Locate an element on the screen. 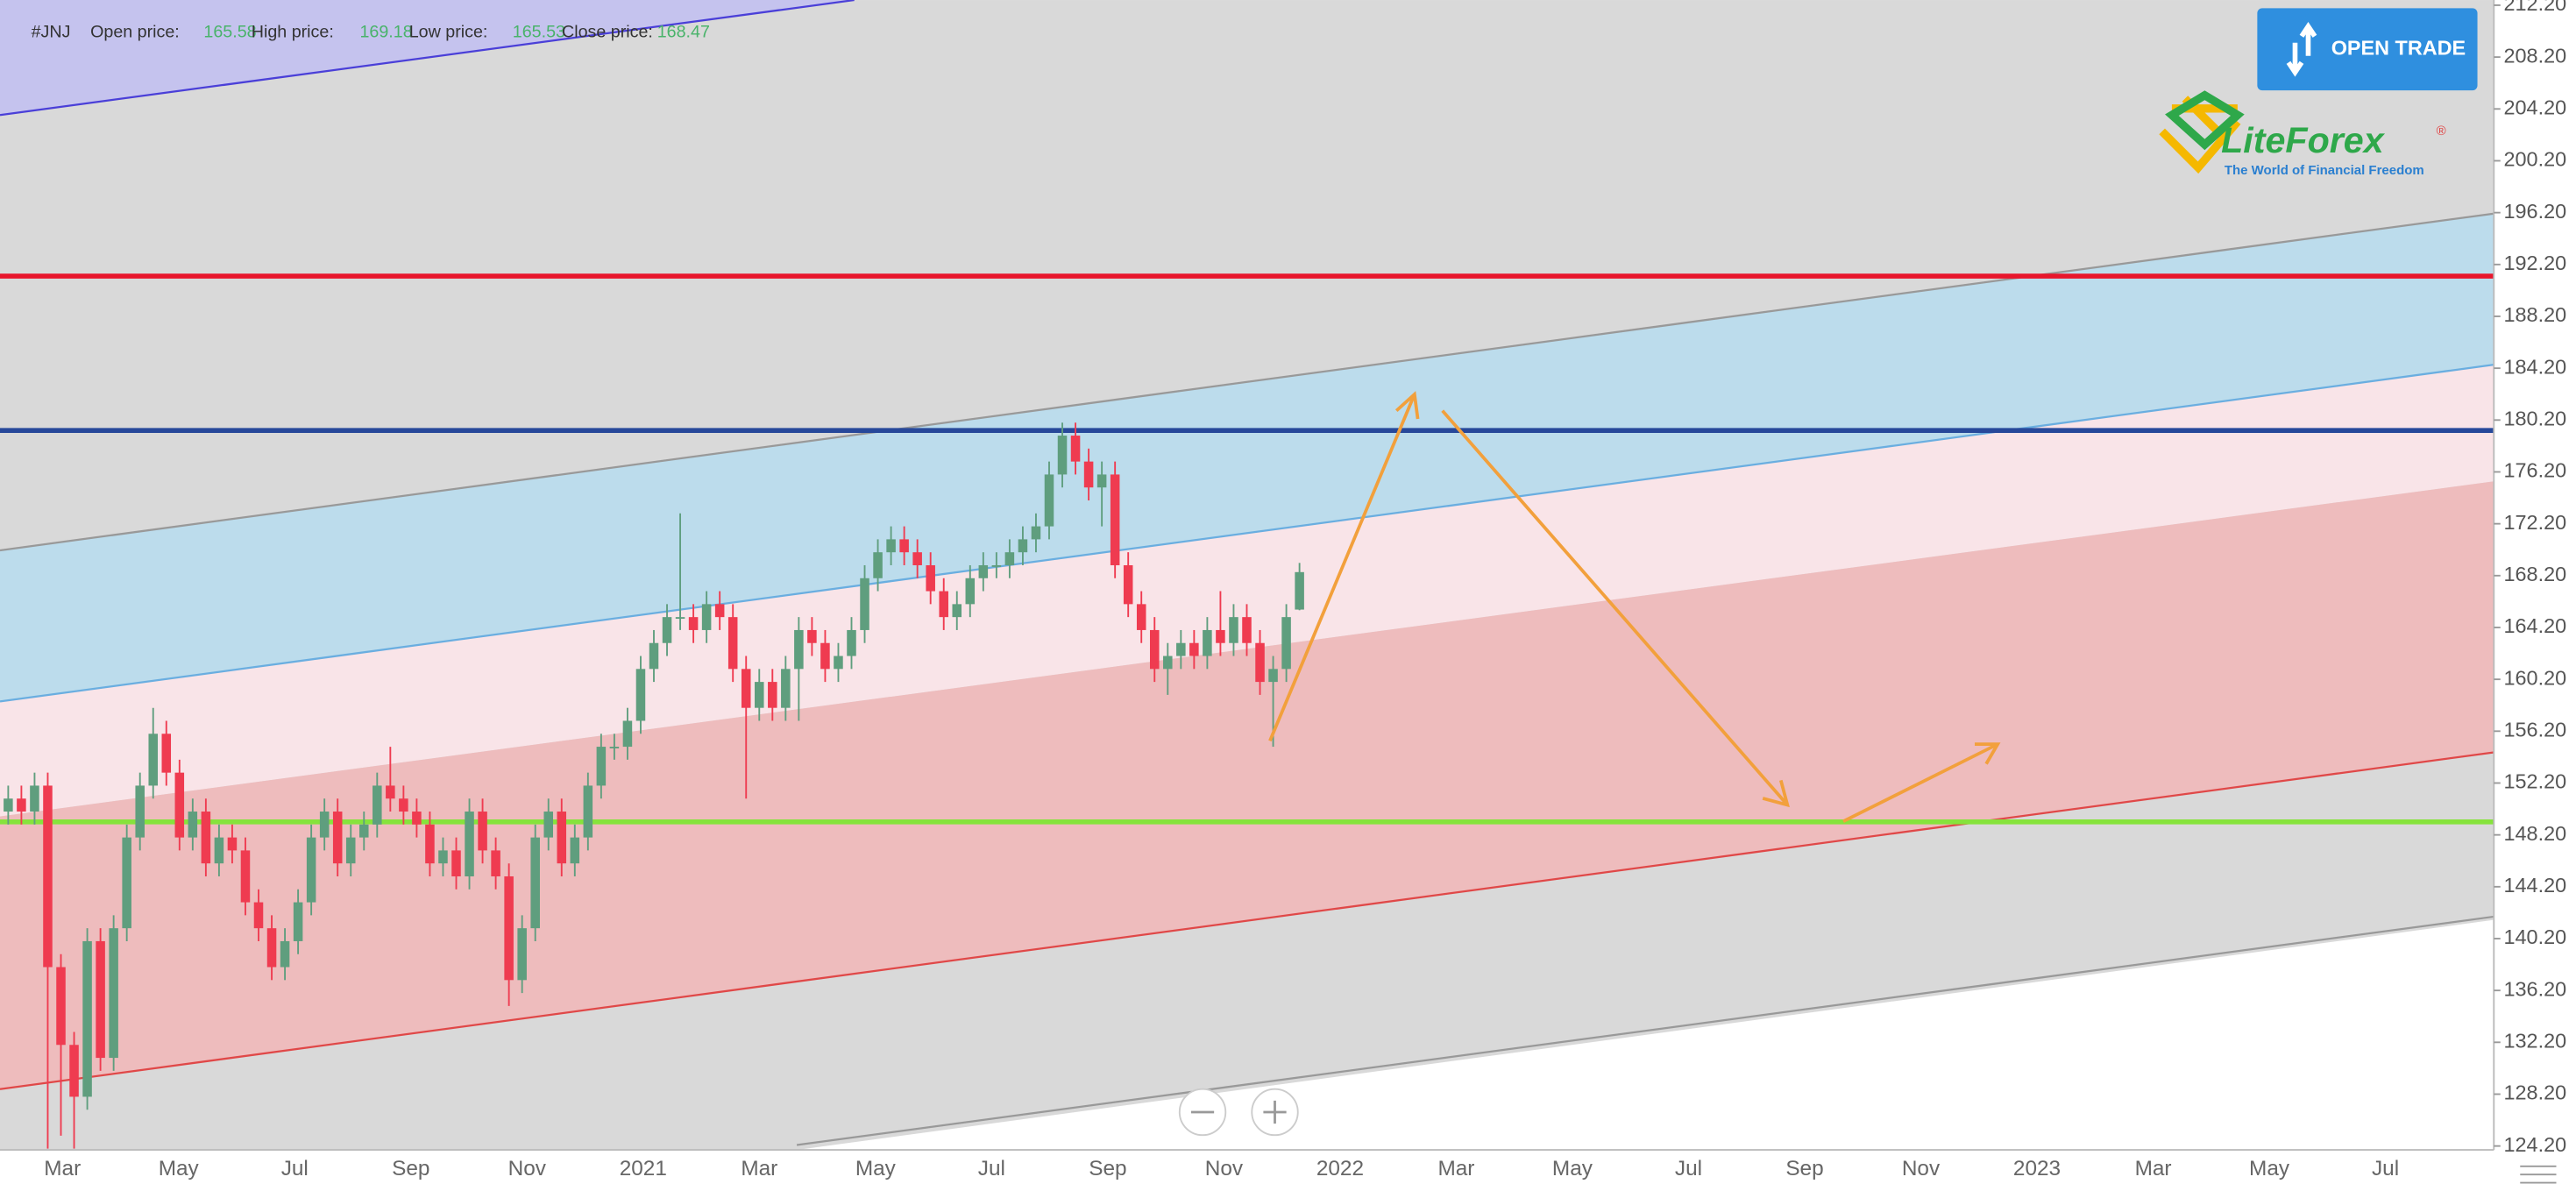 The width and height of the screenshot is (2576, 1191). y-tick-label: 208.20 is located at coordinates (2535, 55).